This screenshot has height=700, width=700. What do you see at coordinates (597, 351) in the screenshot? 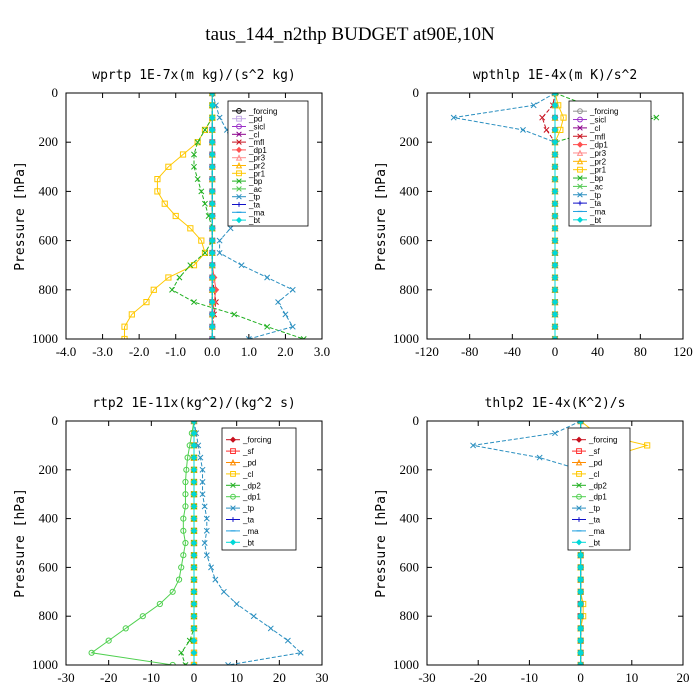
I see `x-tick-label: 40` at bounding box center [597, 351].